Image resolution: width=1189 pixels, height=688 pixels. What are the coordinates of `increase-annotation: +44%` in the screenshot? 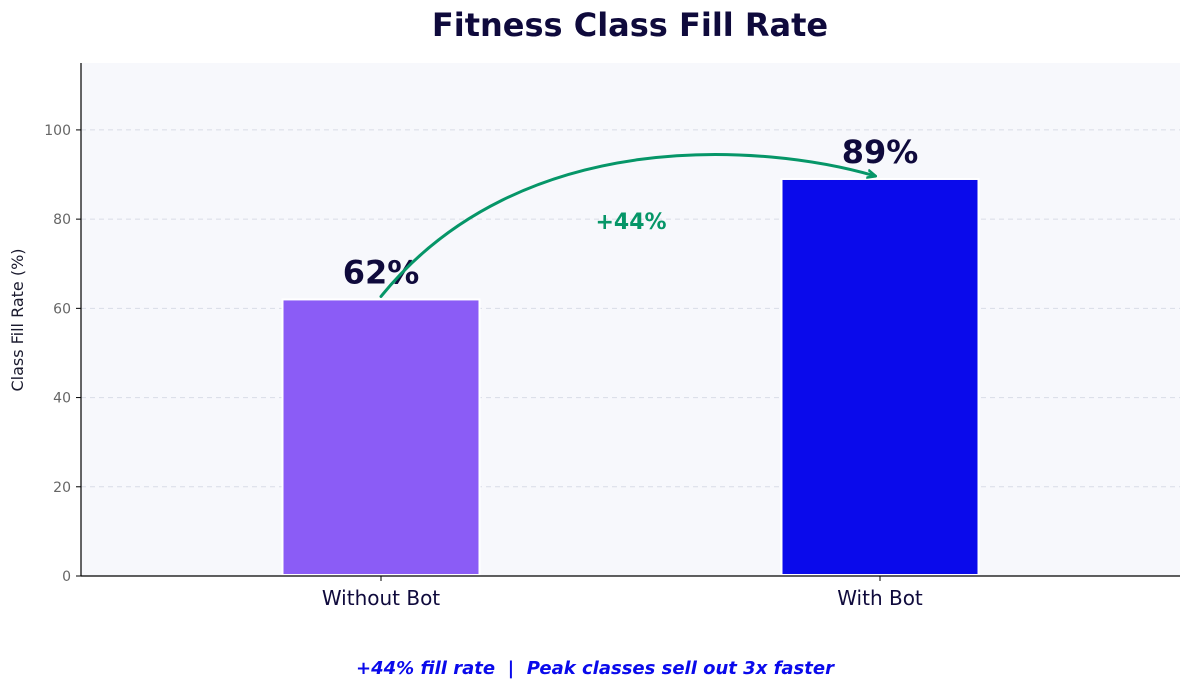 It's located at (630, 222).